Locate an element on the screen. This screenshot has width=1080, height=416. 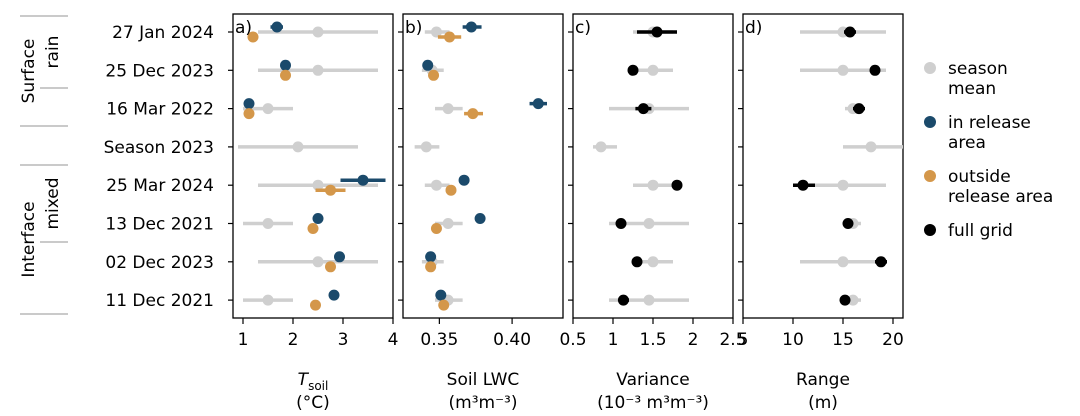
x-axis-unit: (10⁻³ m³m⁻³) is located at coordinates (653, 403).